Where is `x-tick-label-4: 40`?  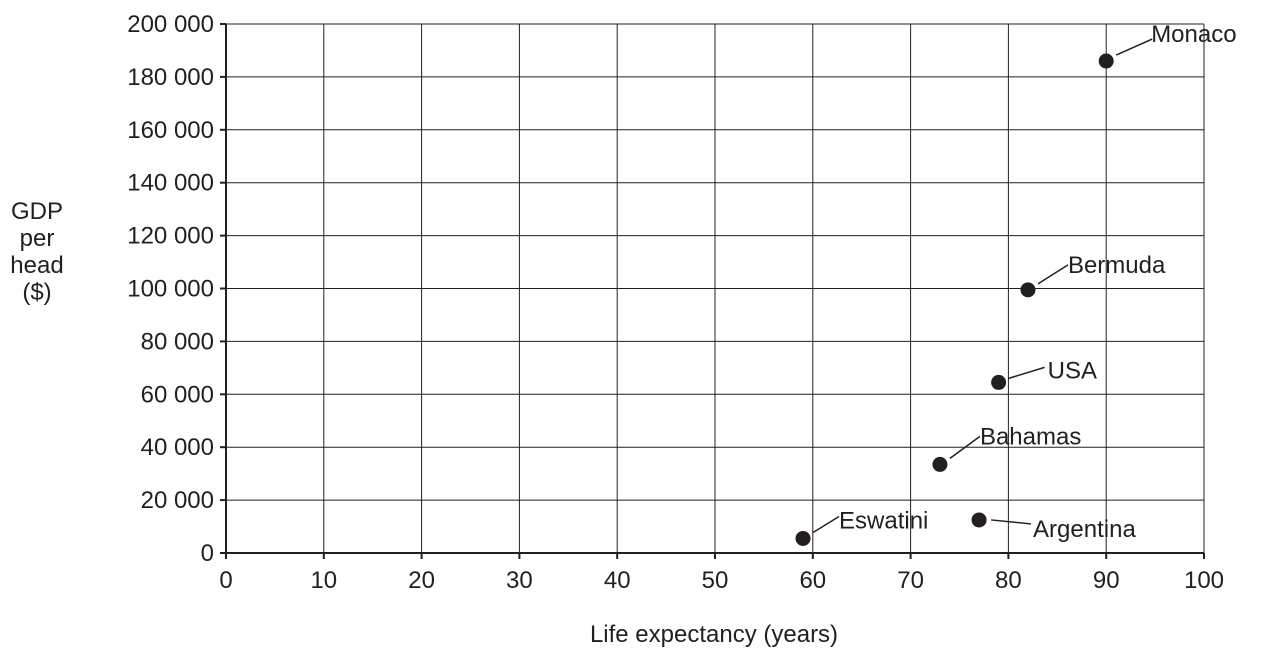
x-tick-label-4: 40 is located at coordinates (617, 580).